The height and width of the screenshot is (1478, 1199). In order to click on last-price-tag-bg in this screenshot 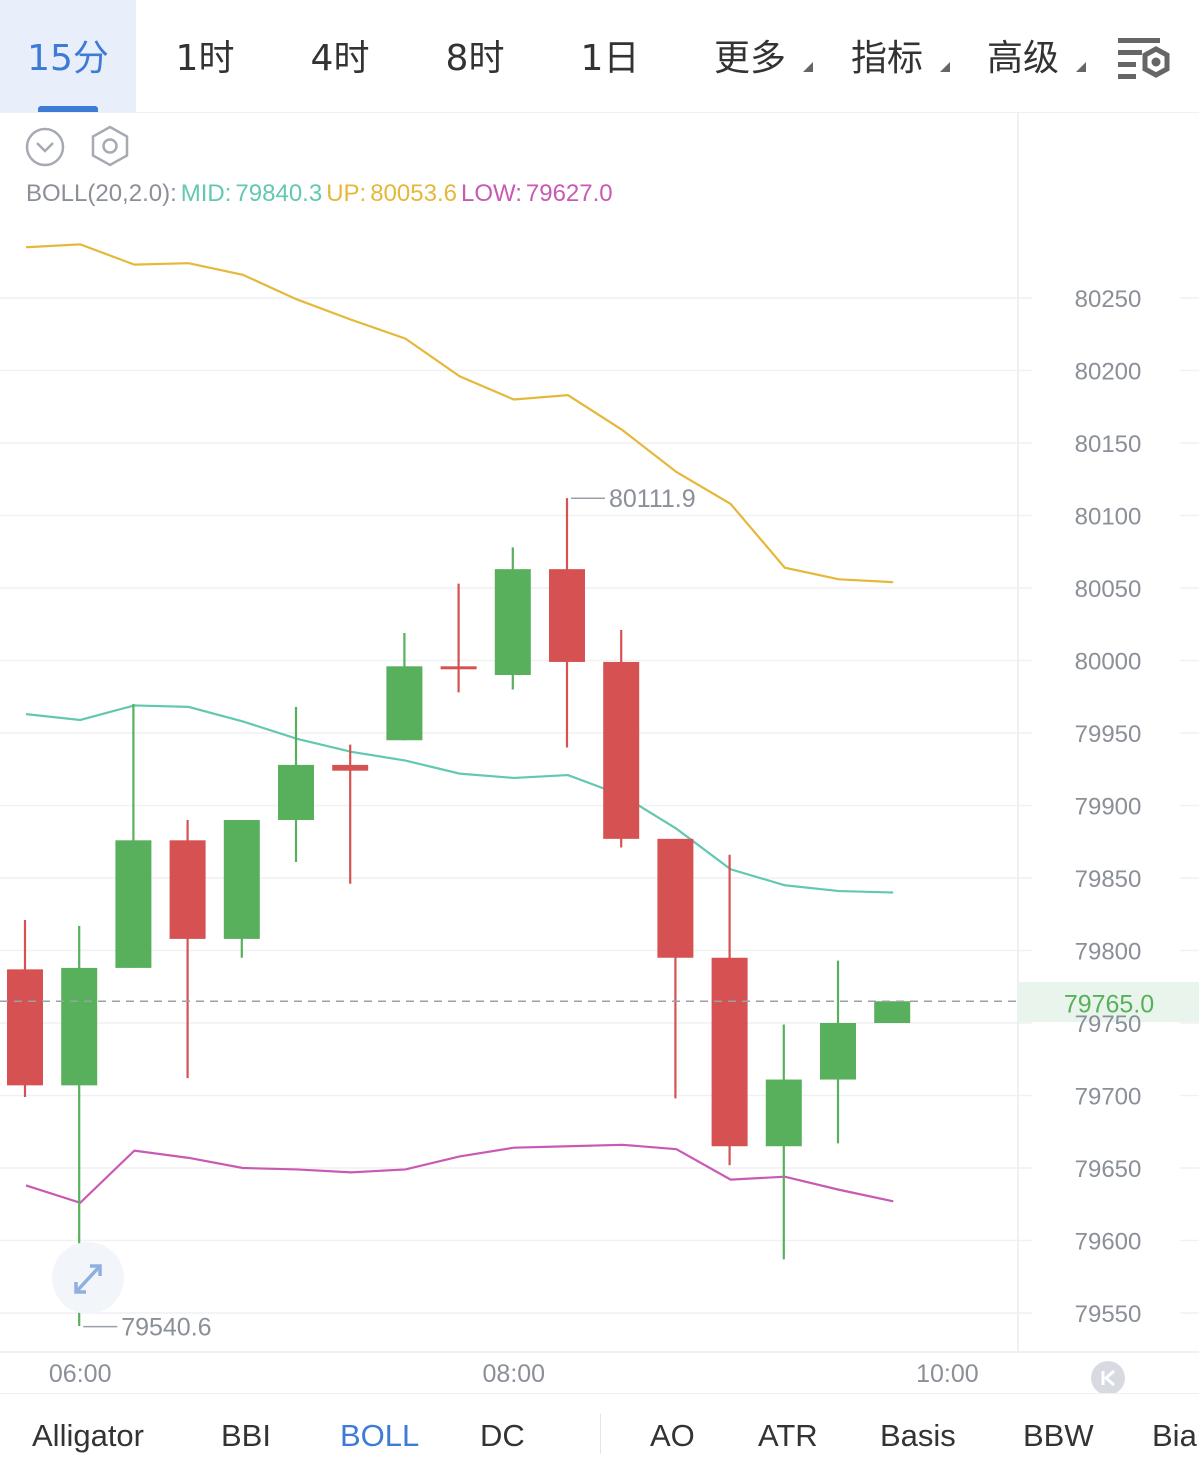, I will do `click(1108, 1002)`.